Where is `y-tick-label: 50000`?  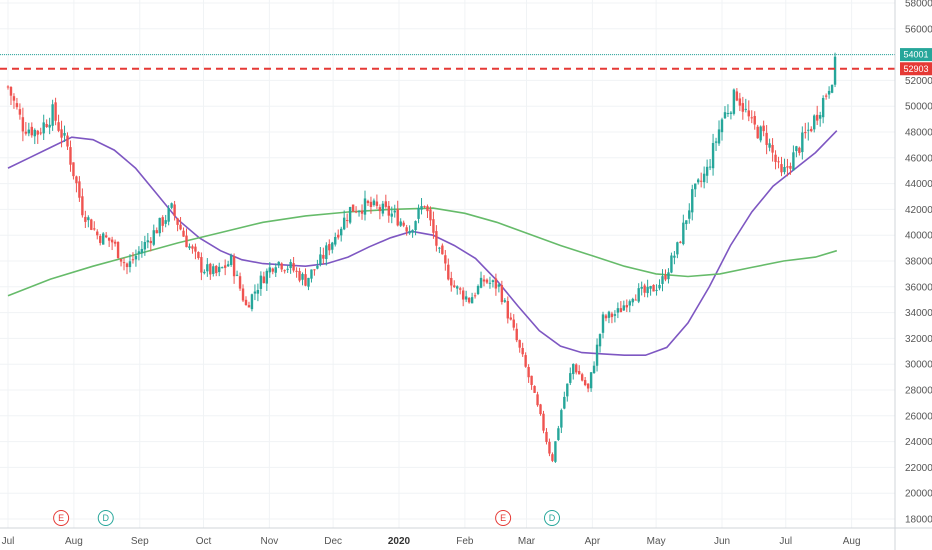 y-tick-label: 50000 is located at coordinates (918, 107).